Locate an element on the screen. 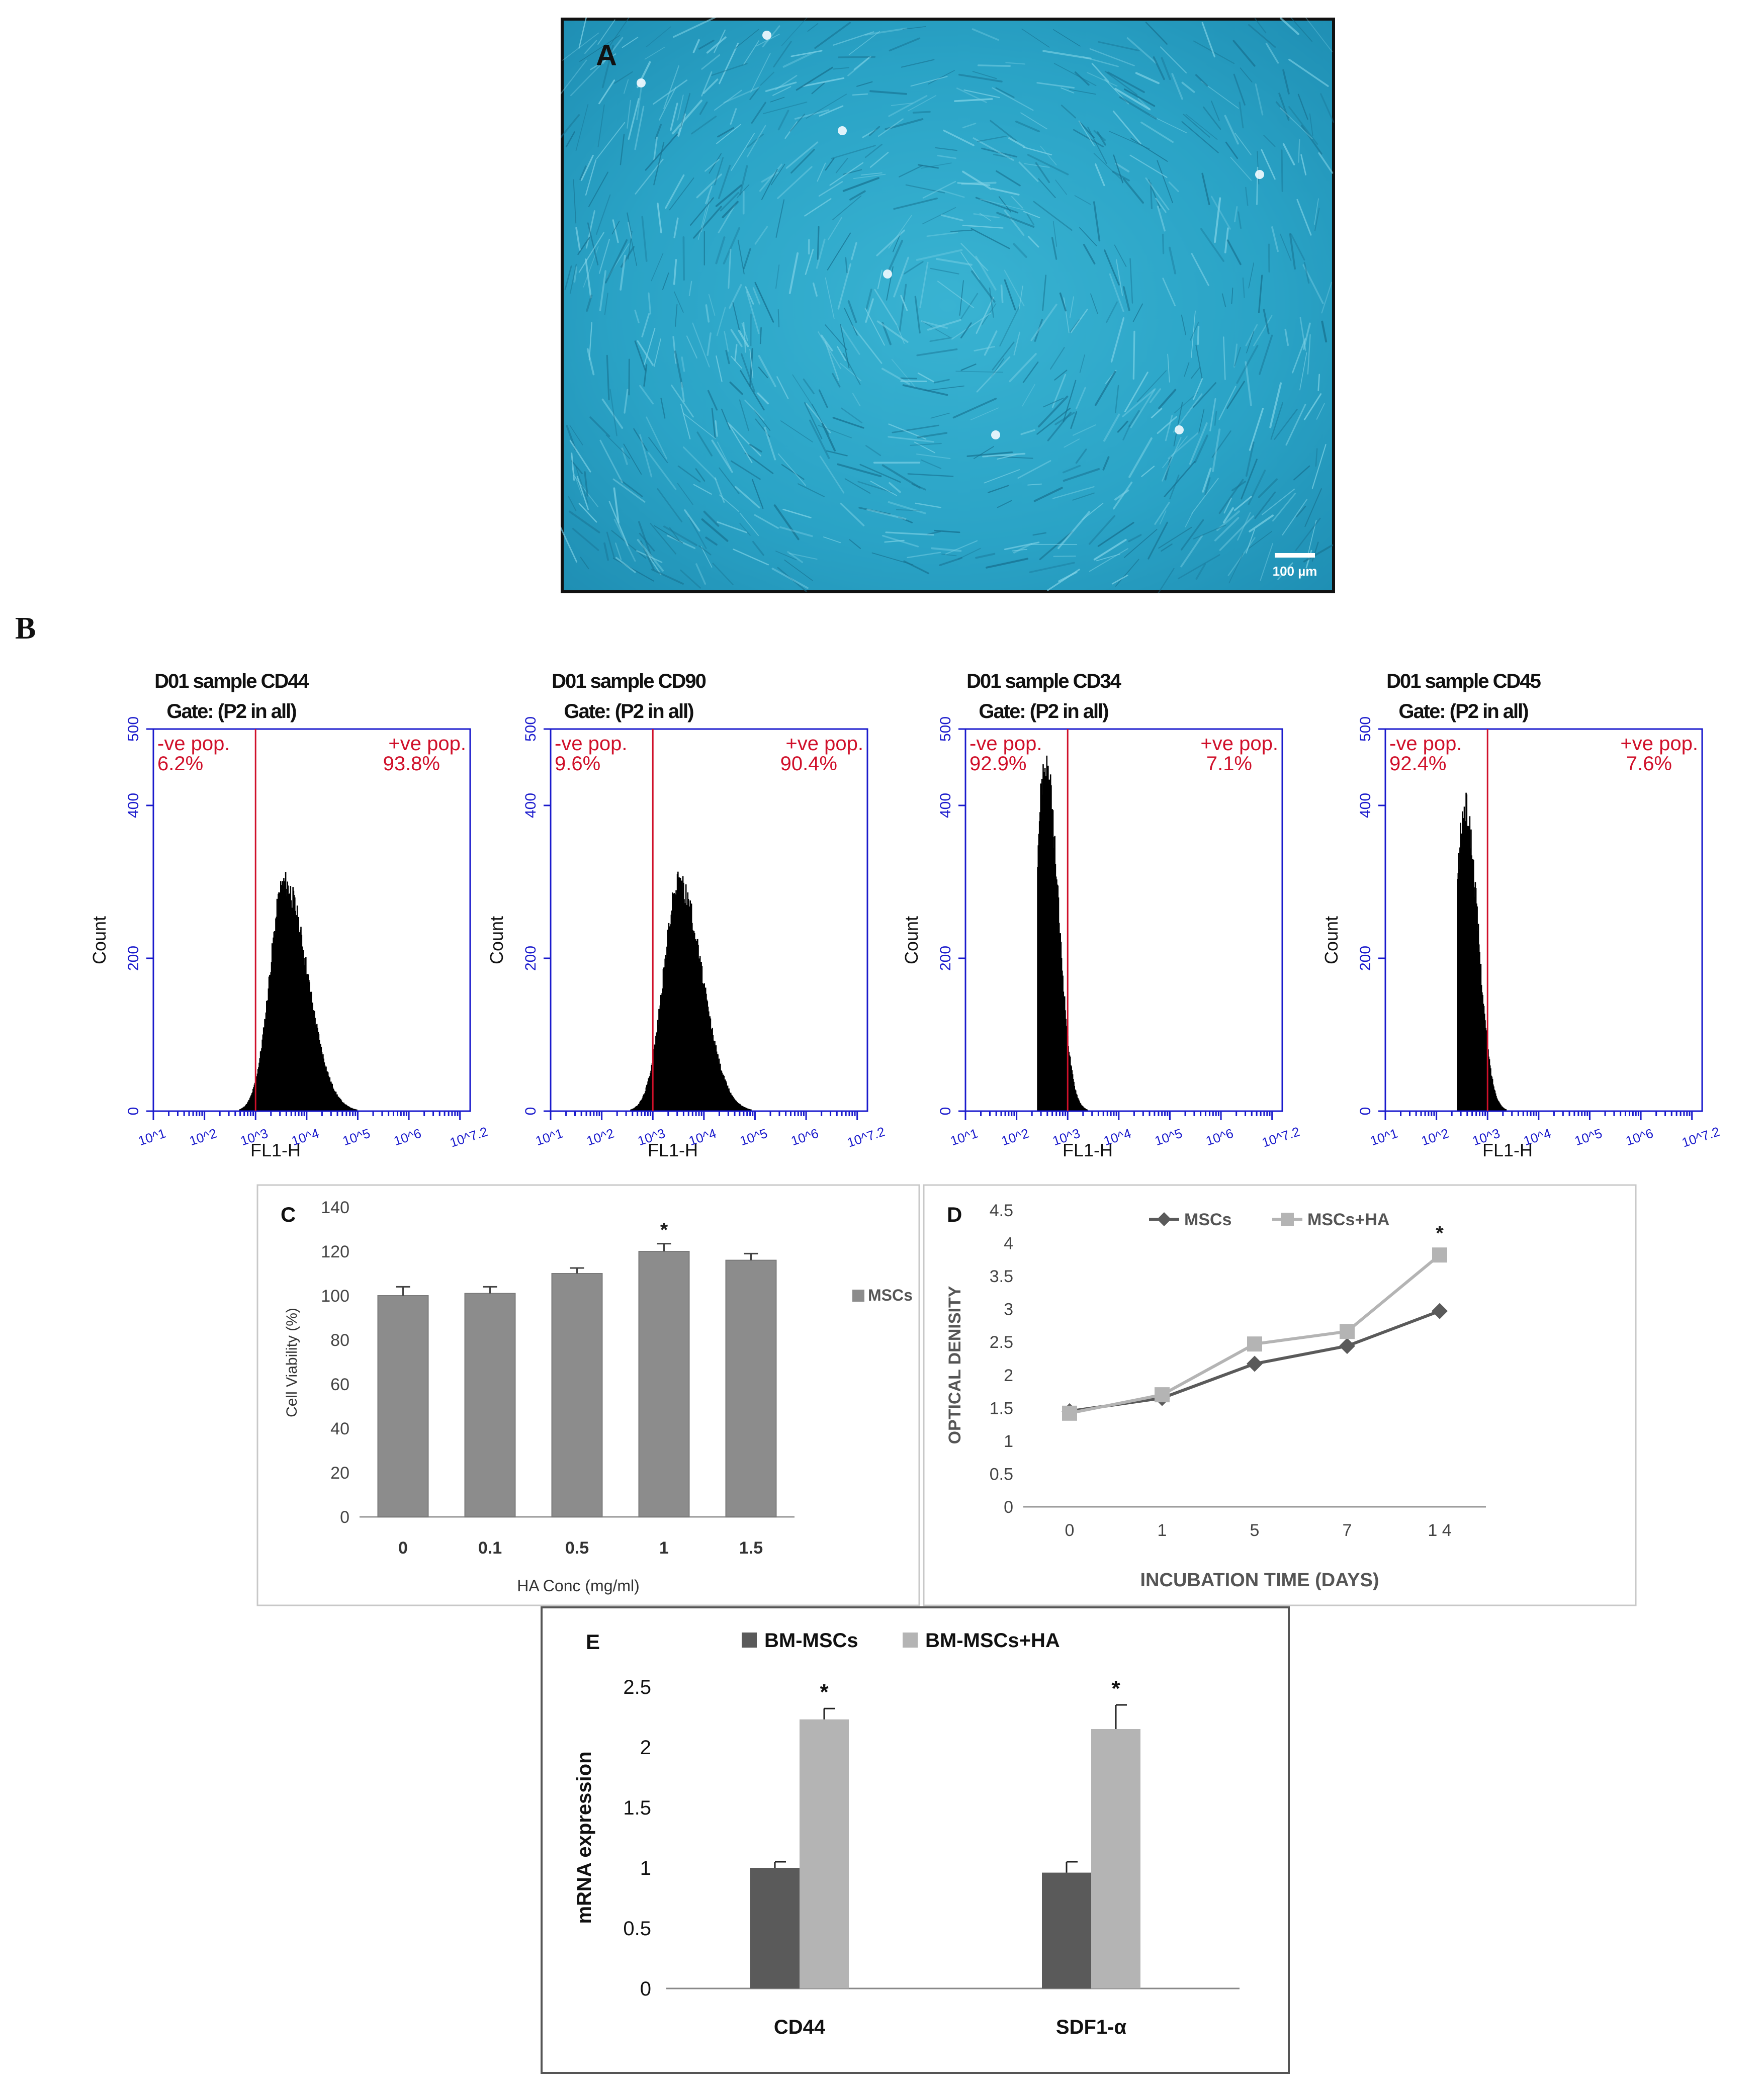 This screenshot has height=2084, width=1764. legend-label: MSCs+HA is located at coordinates (1348, 1220).